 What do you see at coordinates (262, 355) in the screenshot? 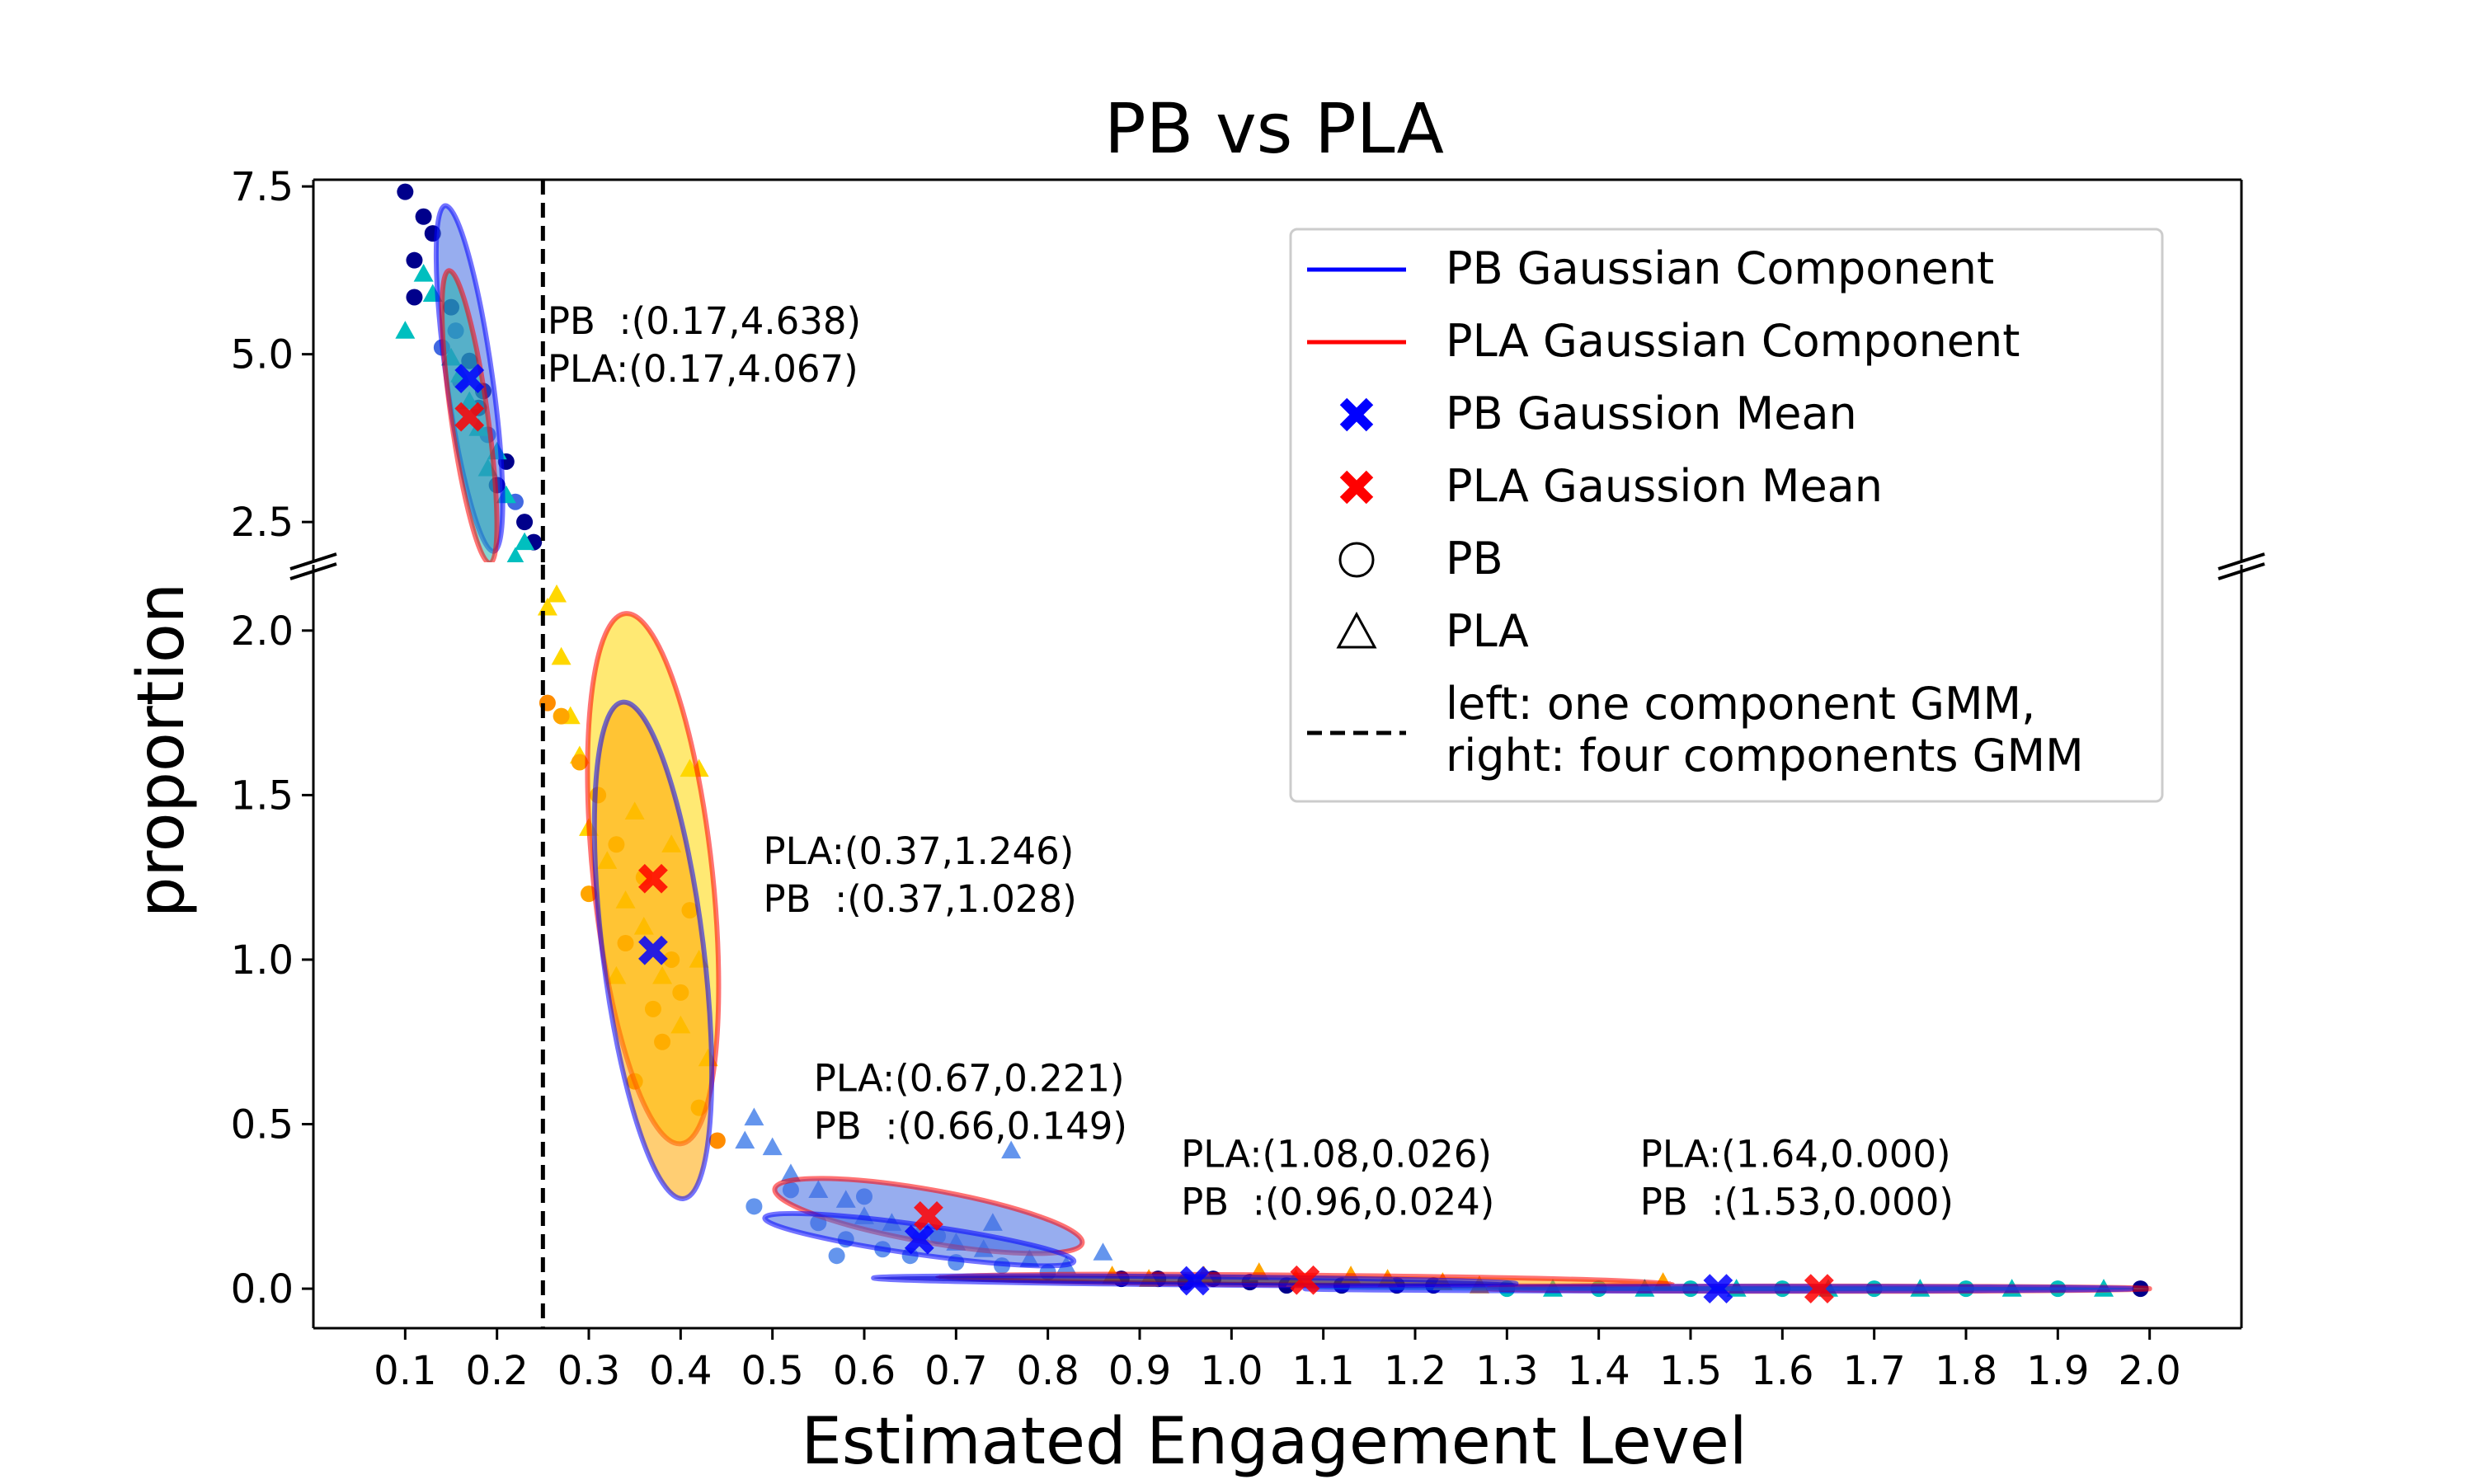
I see `y-tick-label-top: 5.0` at bounding box center [262, 355].